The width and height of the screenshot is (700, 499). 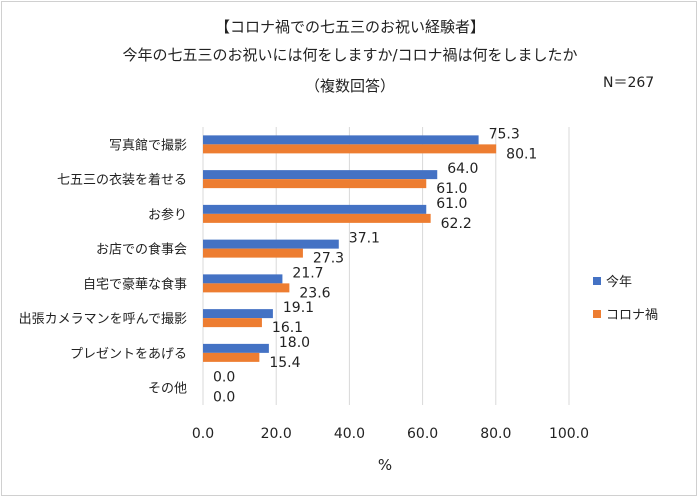 What do you see at coordinates (284, 363) in the screenshot?
I see `data-label: 15.4` at bounding box center [284, 363].